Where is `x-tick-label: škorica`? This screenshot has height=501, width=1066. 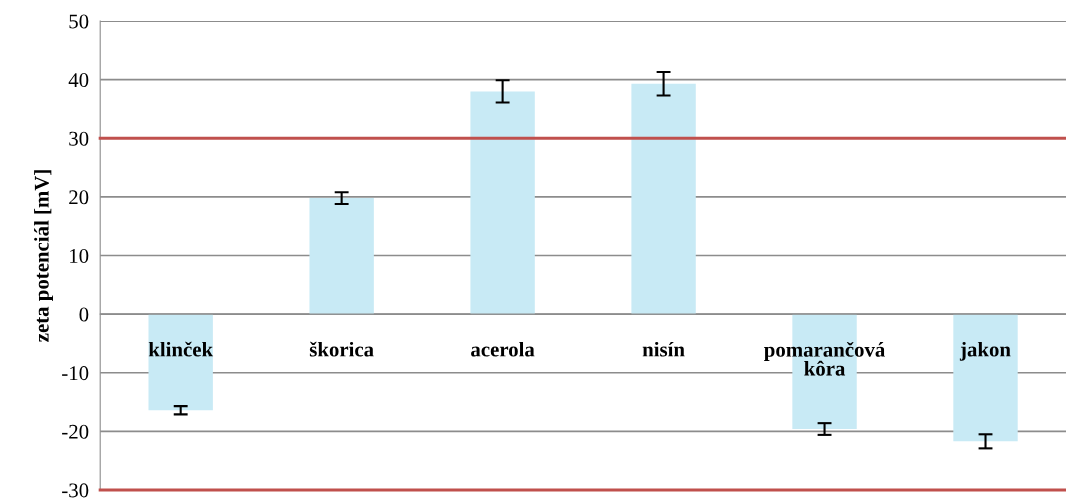
x-tick-label: škorica is located at coordinates (341, 349).